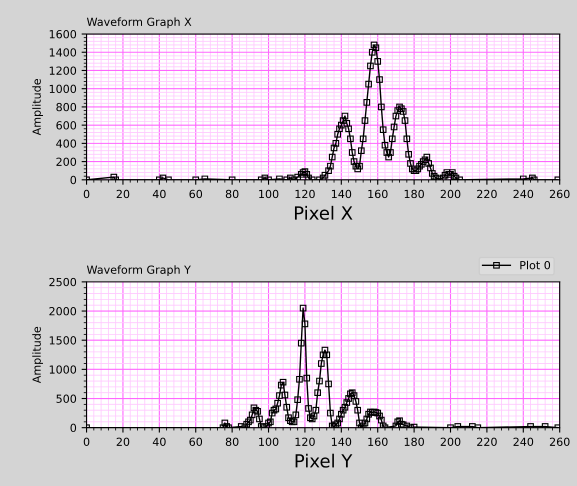  I want to click on y-tick-label: 500, so click(66, 398).